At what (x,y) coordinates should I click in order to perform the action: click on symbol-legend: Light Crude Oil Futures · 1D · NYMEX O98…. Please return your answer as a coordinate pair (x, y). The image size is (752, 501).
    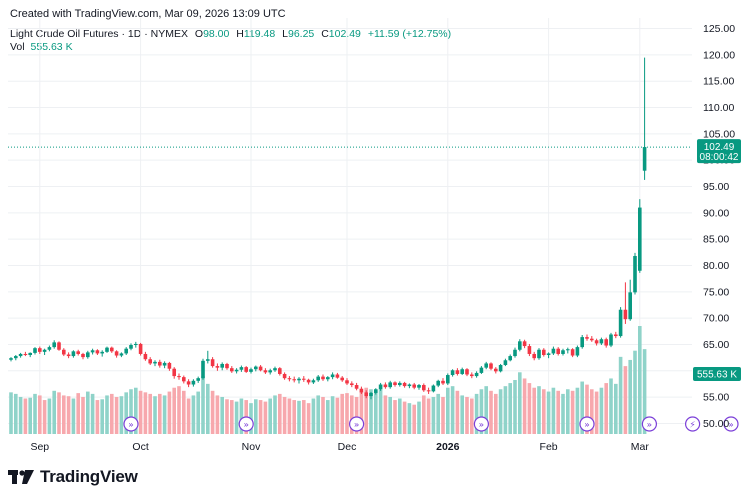
    Looking at the image, I should click on (230, 34).